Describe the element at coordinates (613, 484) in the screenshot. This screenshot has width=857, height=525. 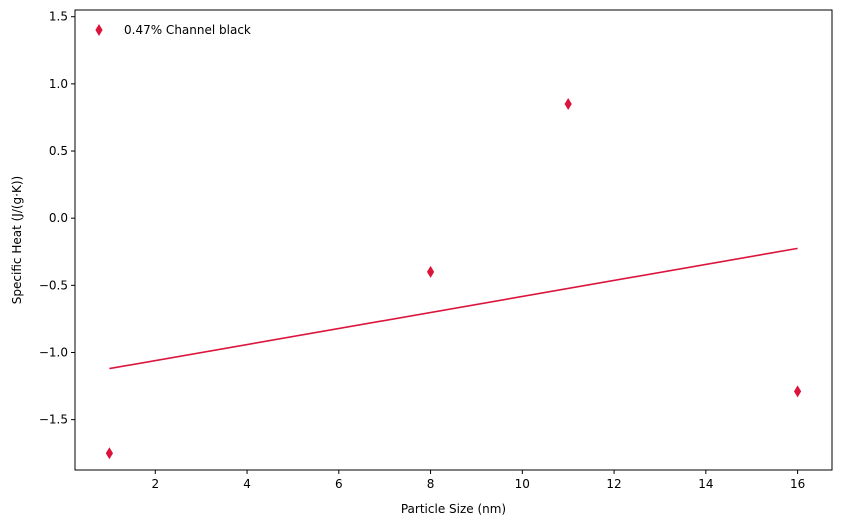
I see `x-tick-label: 12` at that location.